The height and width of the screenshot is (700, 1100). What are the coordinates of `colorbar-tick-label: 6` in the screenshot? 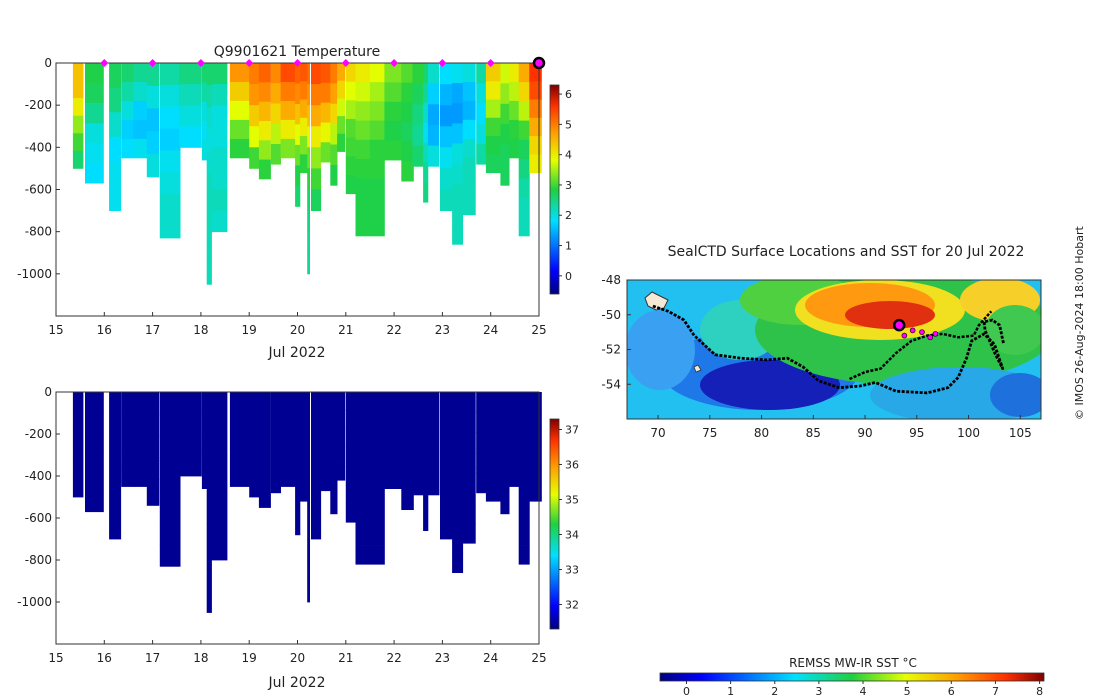 It's located at (568, 94).